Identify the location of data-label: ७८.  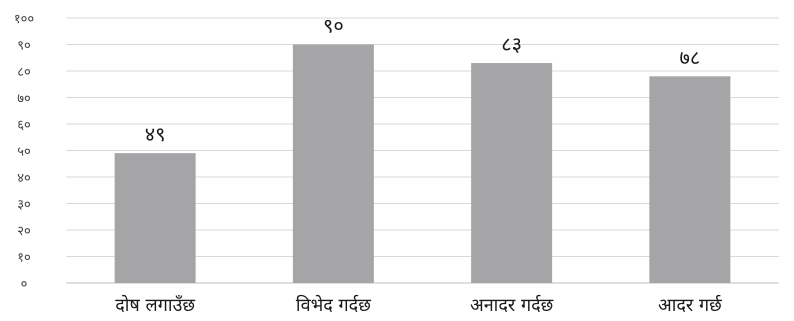
(689, 57).